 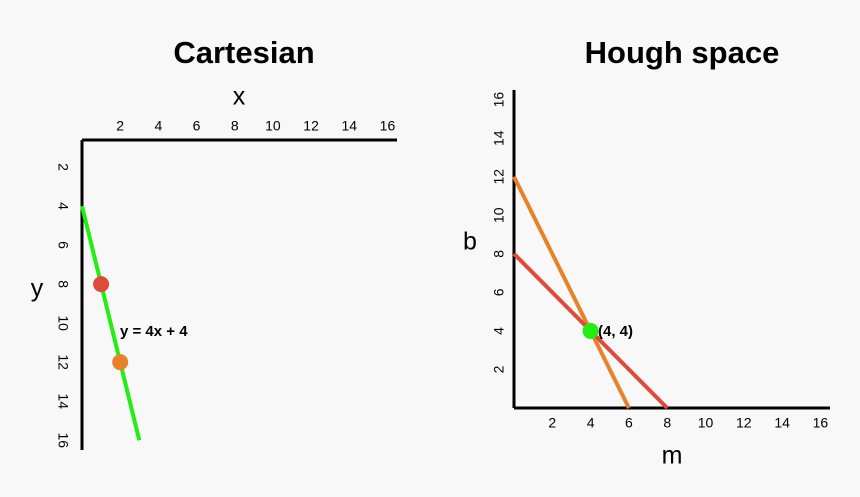 I want to click on y-axis-label: b, so click(x=470, y=242).